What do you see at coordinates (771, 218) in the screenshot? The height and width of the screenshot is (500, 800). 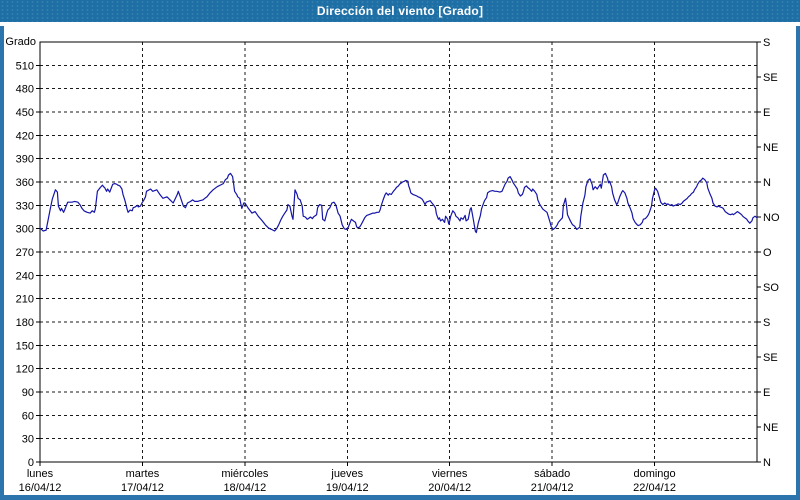 I see `compass-tick-label: NO` at bounding box center [771, 218].